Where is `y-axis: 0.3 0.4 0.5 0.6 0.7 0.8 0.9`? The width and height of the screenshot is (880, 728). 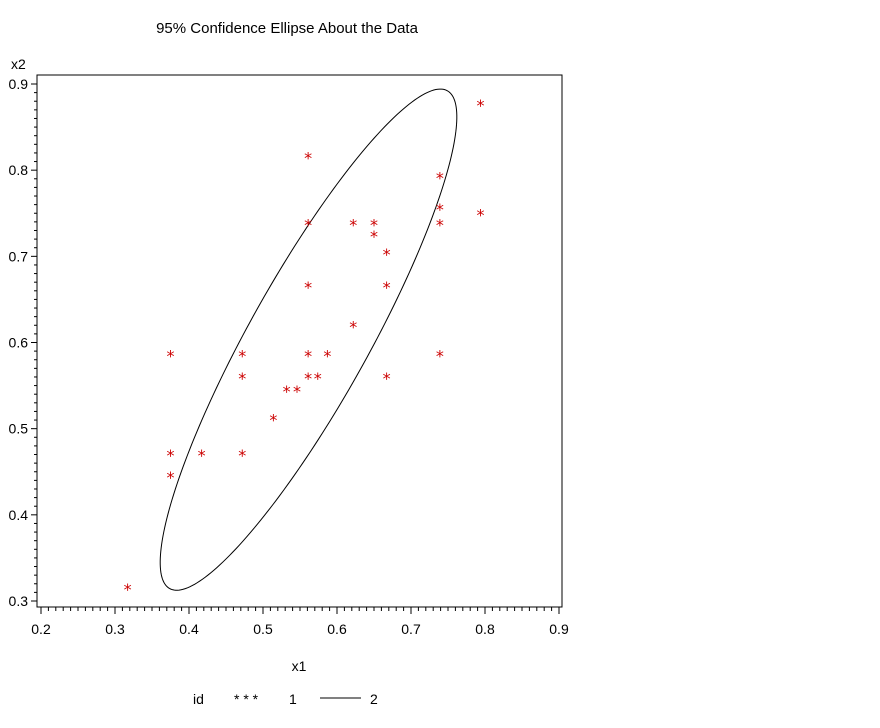 y-axis: 0.3 0.4 0.5 0.6 0.7 0.8 0.9 is located at coordinates (23, 342).